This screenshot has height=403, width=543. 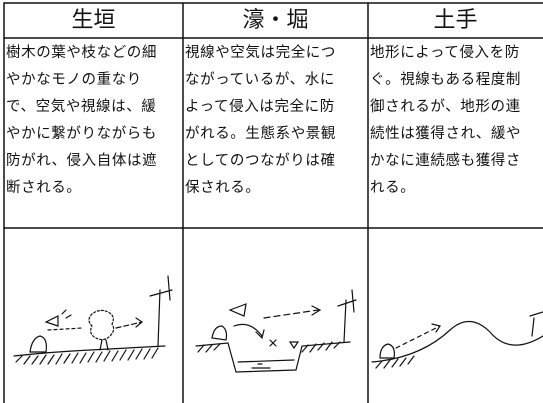 I want to click on sketch-embankment, so click(x=457, y=340).